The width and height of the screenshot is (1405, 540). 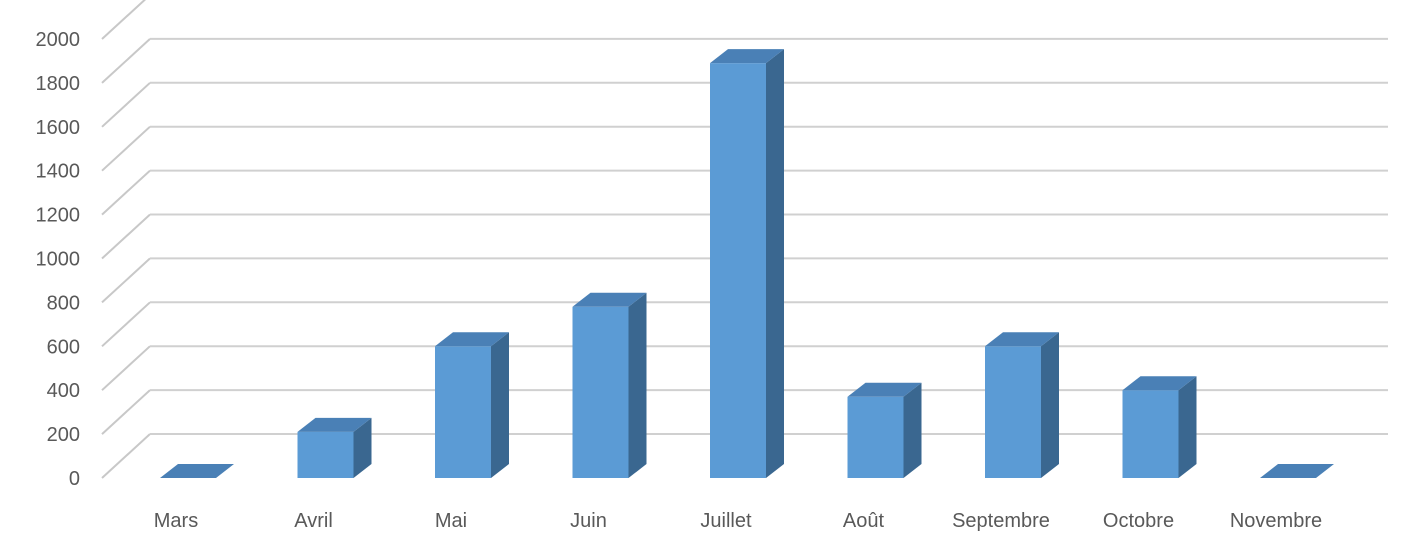 What do you see at coordinates (864, 521) in the screenshot?
I see `x-tick-label: Août` at bounding box center [864, 521].